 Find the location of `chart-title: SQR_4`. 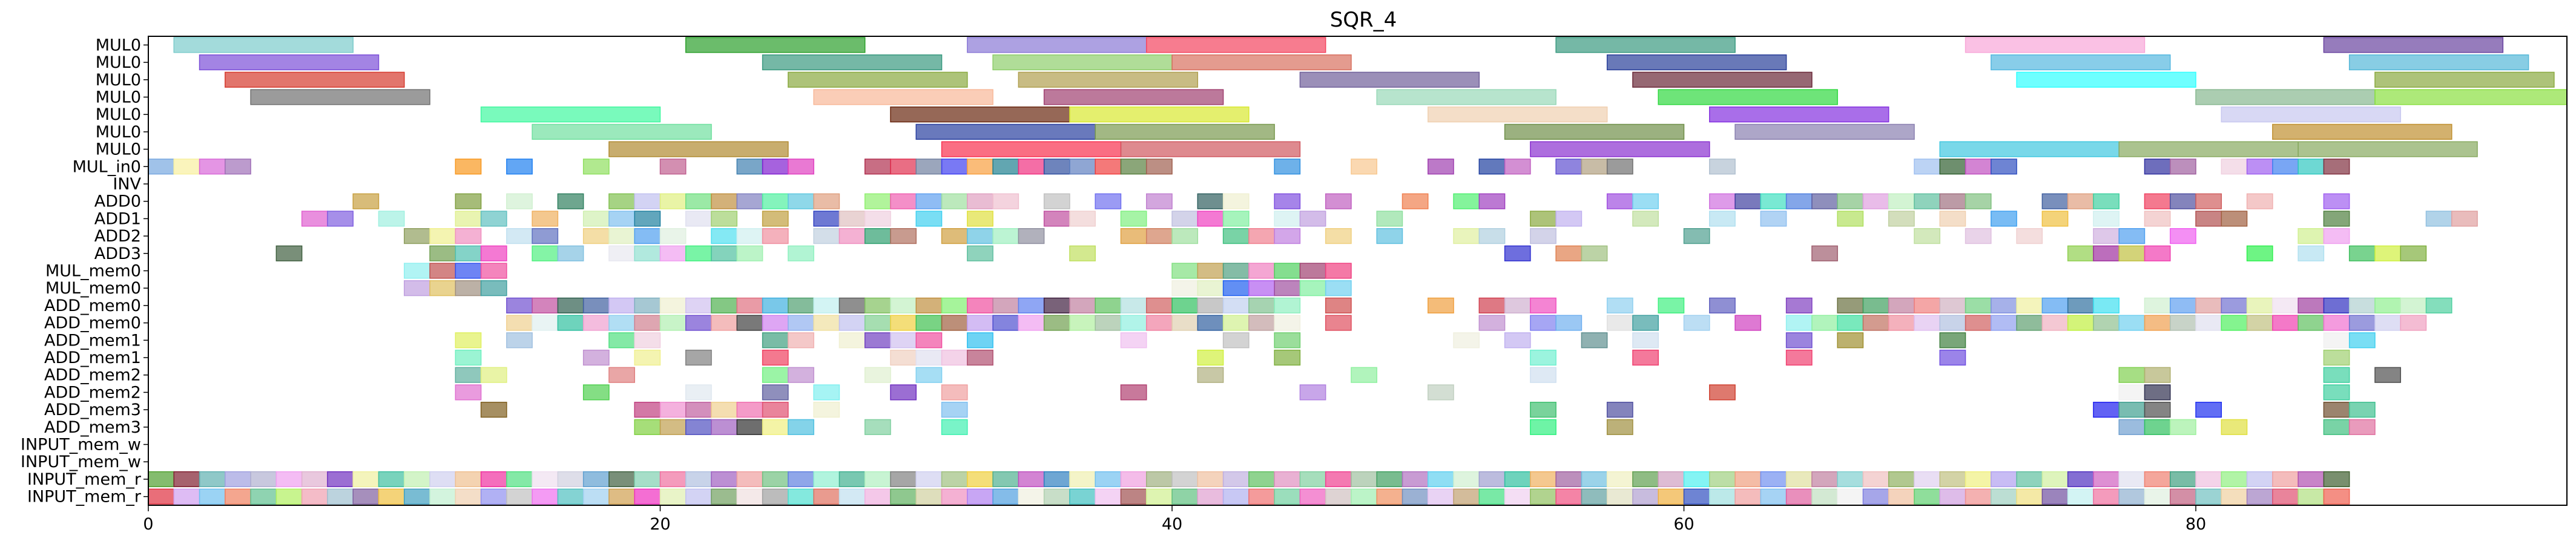

chart-title: SQR_4 is located at coordinates (1363, 20).